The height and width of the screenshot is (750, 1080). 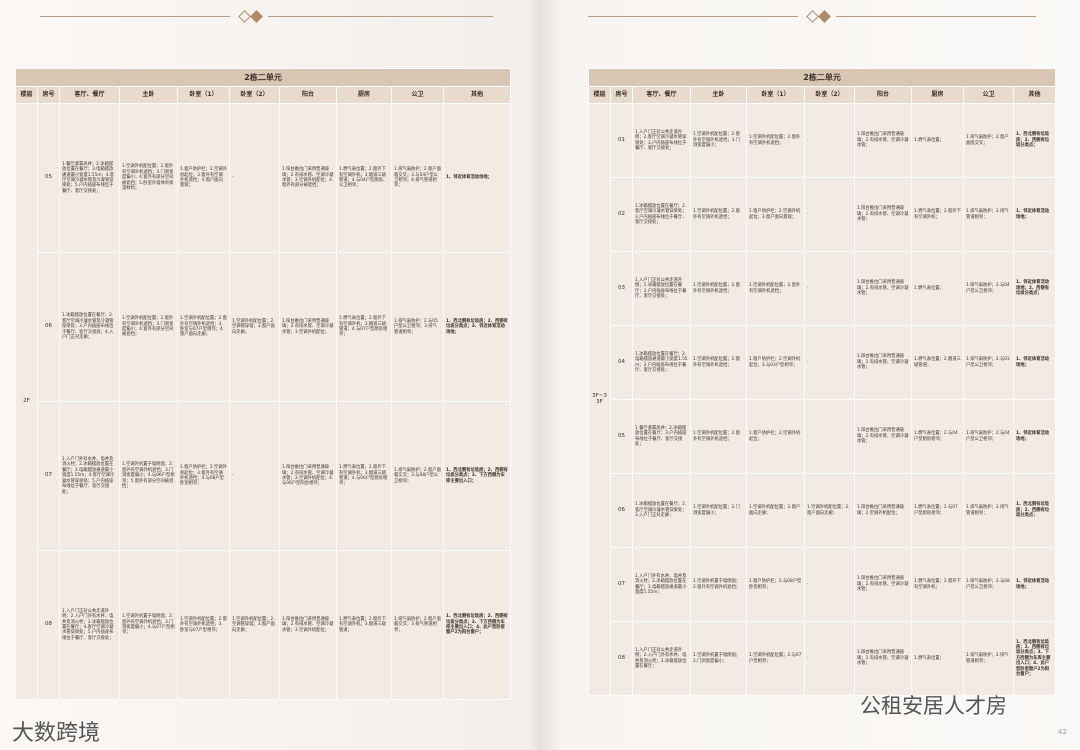 I want to click on cell: 1.窗户防护栏；2.空调外机起位；, so click(x=775, y=436).